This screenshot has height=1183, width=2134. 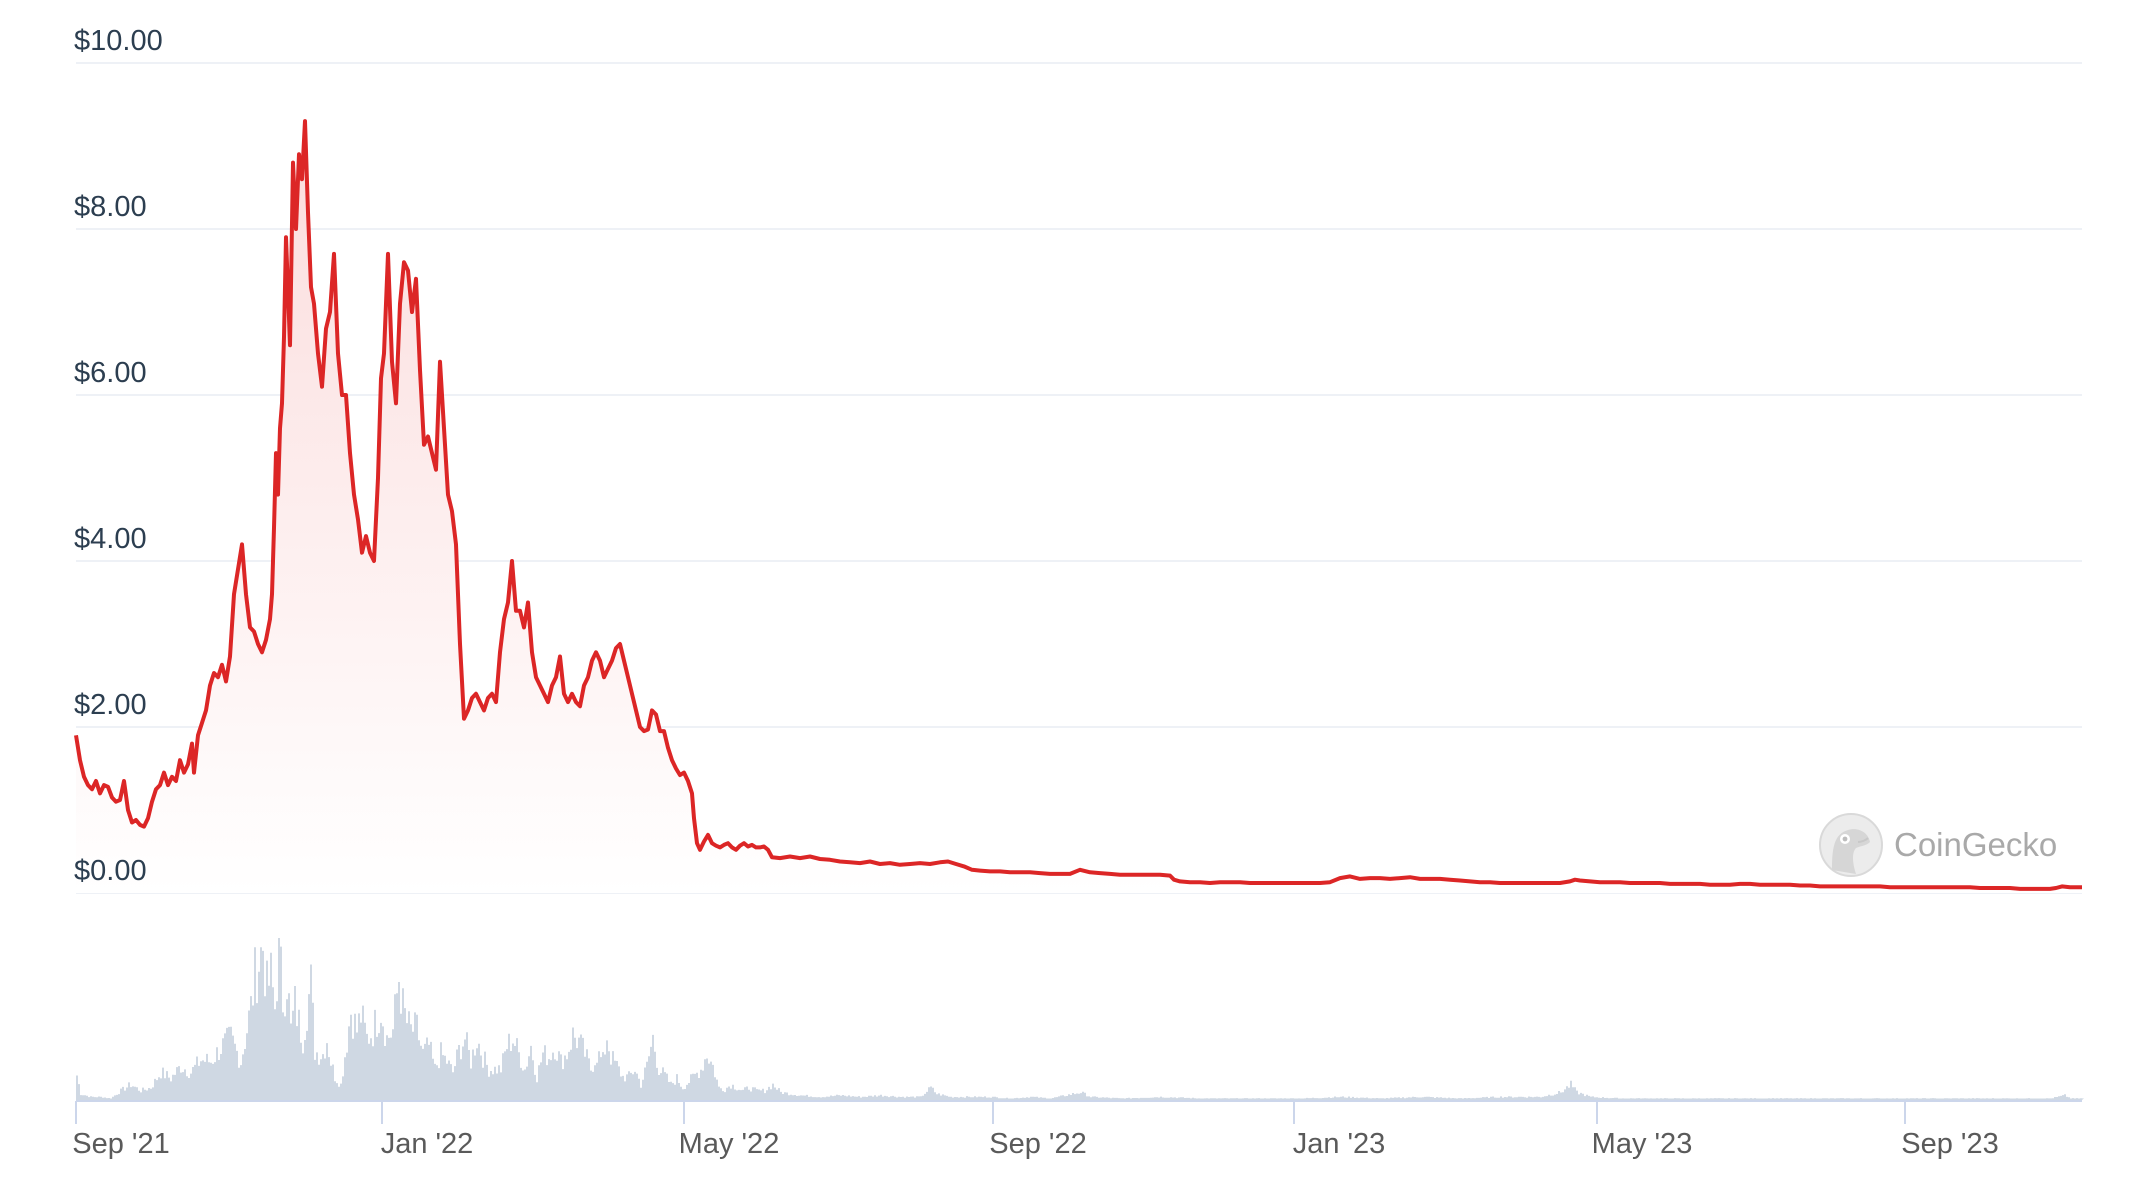 I want to click on volume-area, so click(x=1080, y=1019).